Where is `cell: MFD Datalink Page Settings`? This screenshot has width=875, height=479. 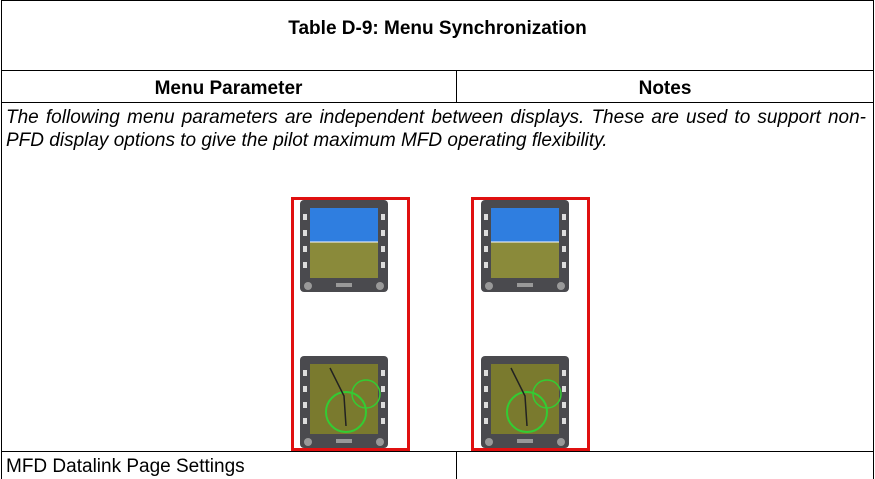 cell: MFD Datalink Page Settings is located at coordinates (125, 466).